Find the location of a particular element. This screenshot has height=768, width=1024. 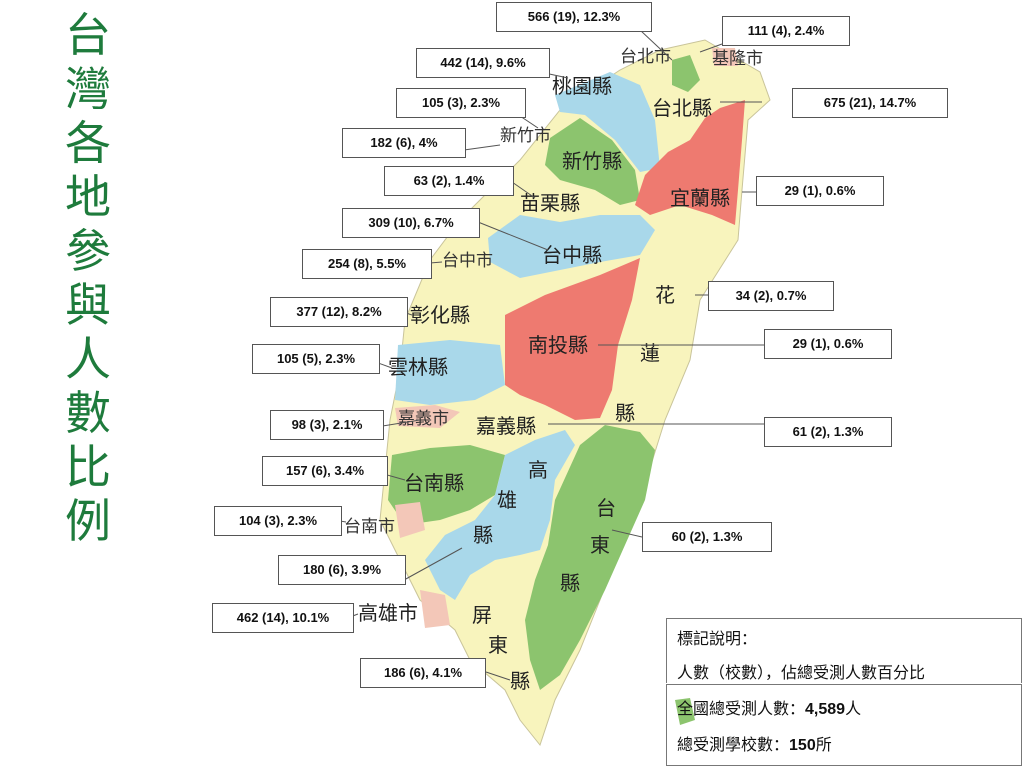

region-nantou is located at coordinates (572, 339).